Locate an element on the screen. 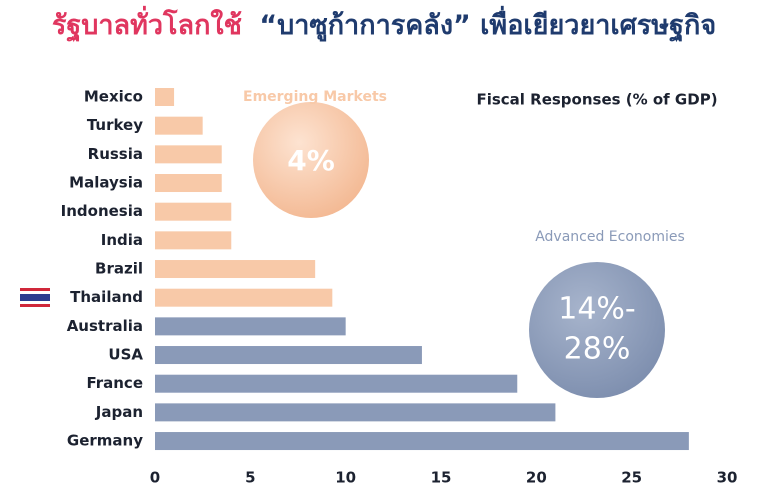 The height and width of the screenshot is (491, 768). y-tick-label: Mexico is located at coordinates (113, 97).